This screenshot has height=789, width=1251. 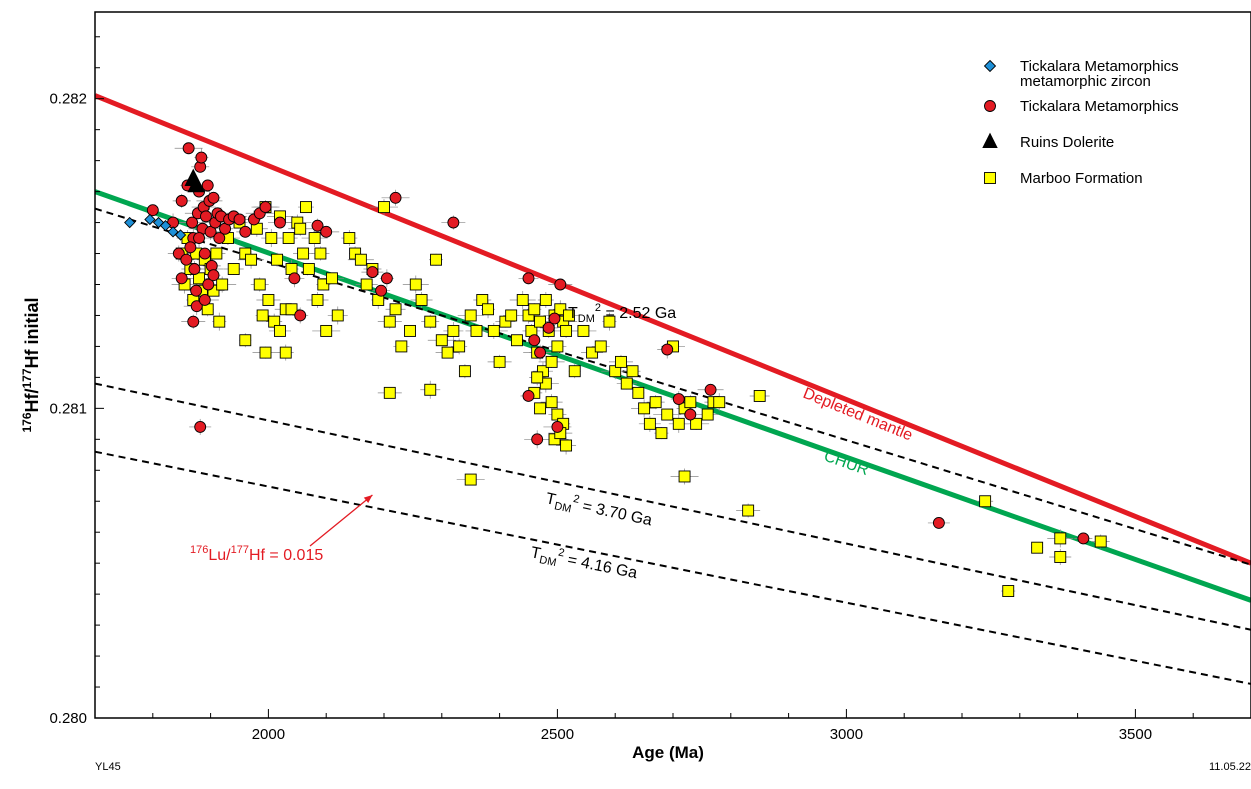 I want to click on annotation-arrow, so click(x=341, y=520).